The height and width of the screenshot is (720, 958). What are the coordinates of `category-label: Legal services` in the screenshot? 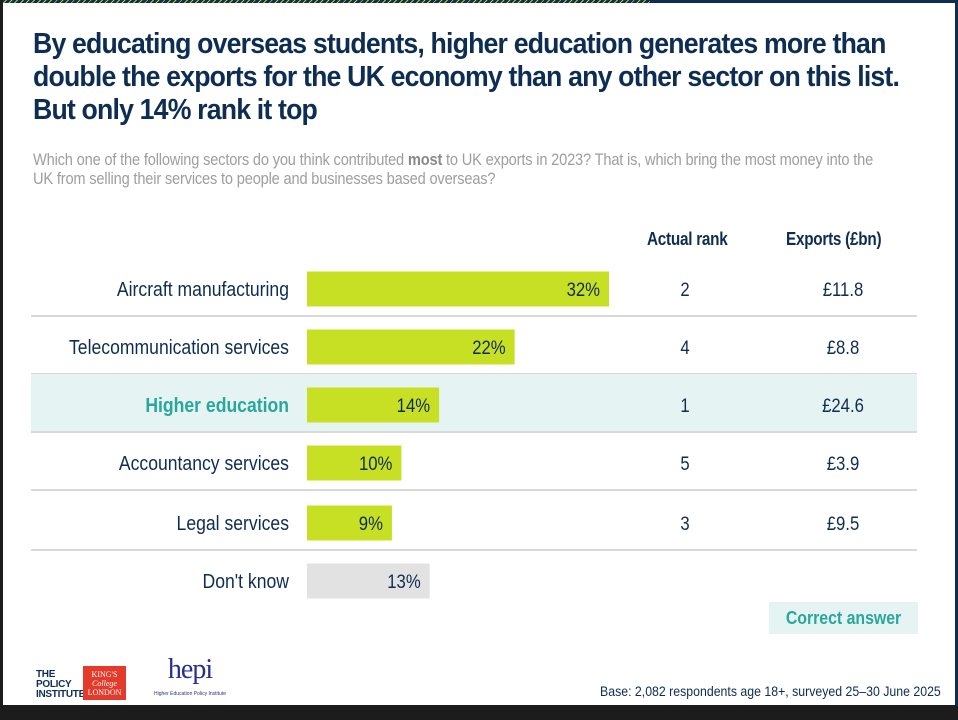 It's located at (233, 523).